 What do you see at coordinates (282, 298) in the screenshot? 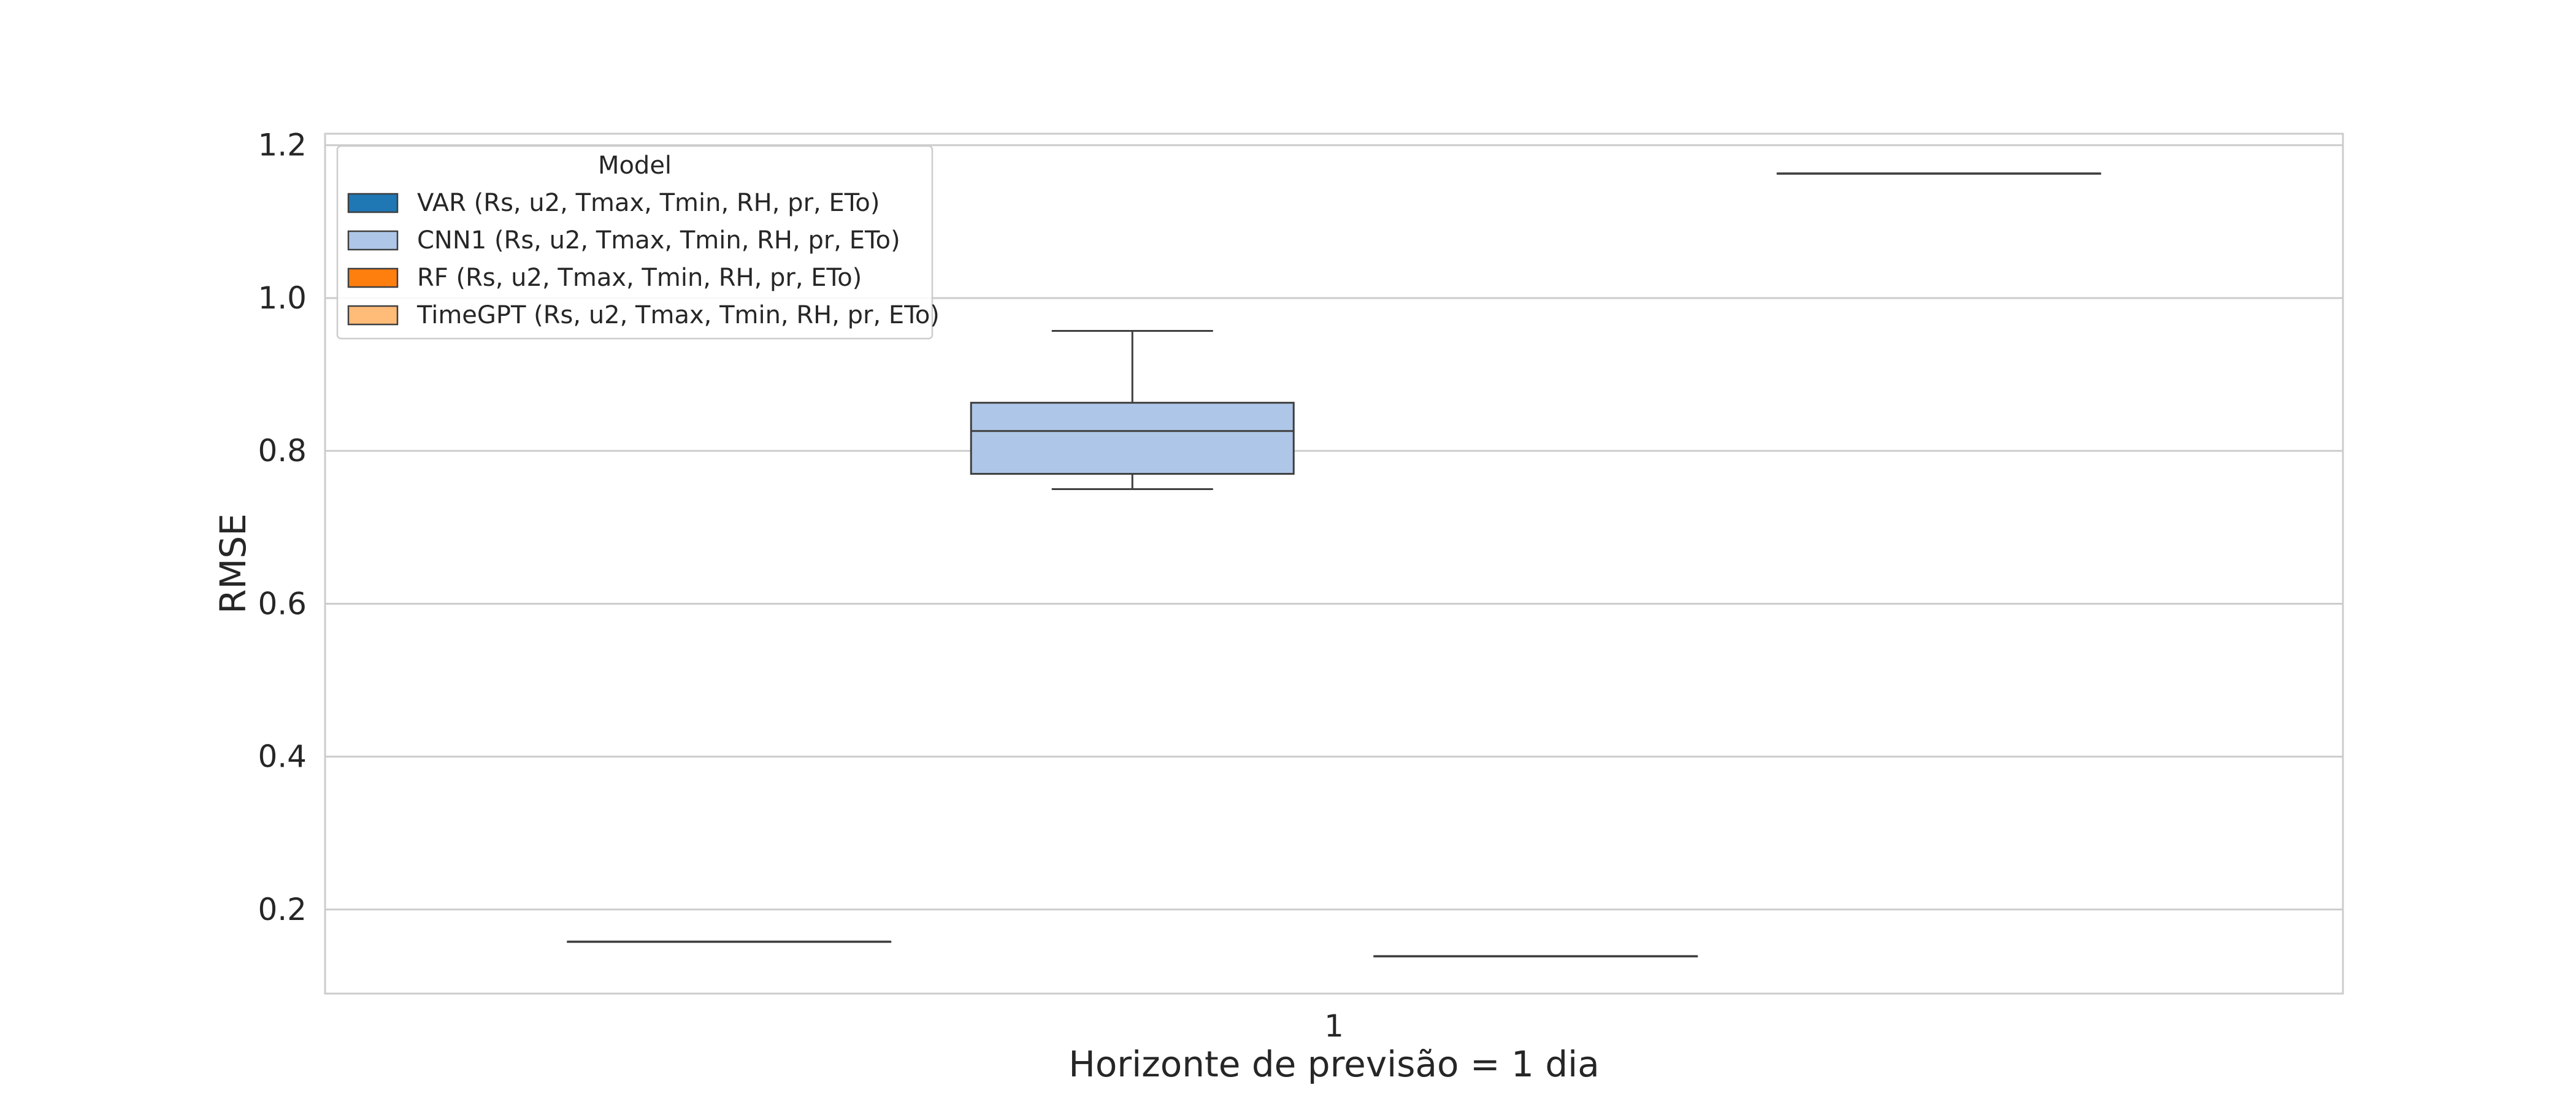
I see `y-tick-label: 1.0` at bounding box center [282, 298].